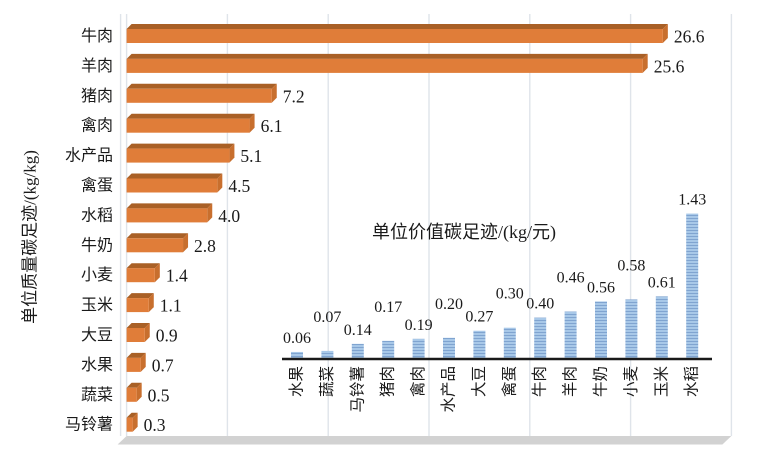 The height and width of the screenshot is (457, 765). Describe the element at coordinates (388, 381) in the screenshot. I see `value-category-label: 猪肉` at that location.